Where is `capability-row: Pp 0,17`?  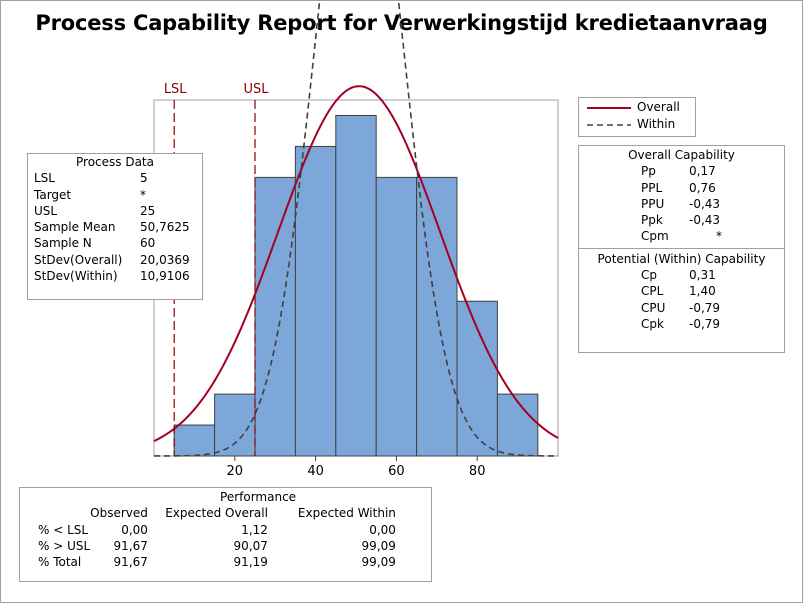
capability-row: Pp 0,17 is located at coordinates (681, 171).